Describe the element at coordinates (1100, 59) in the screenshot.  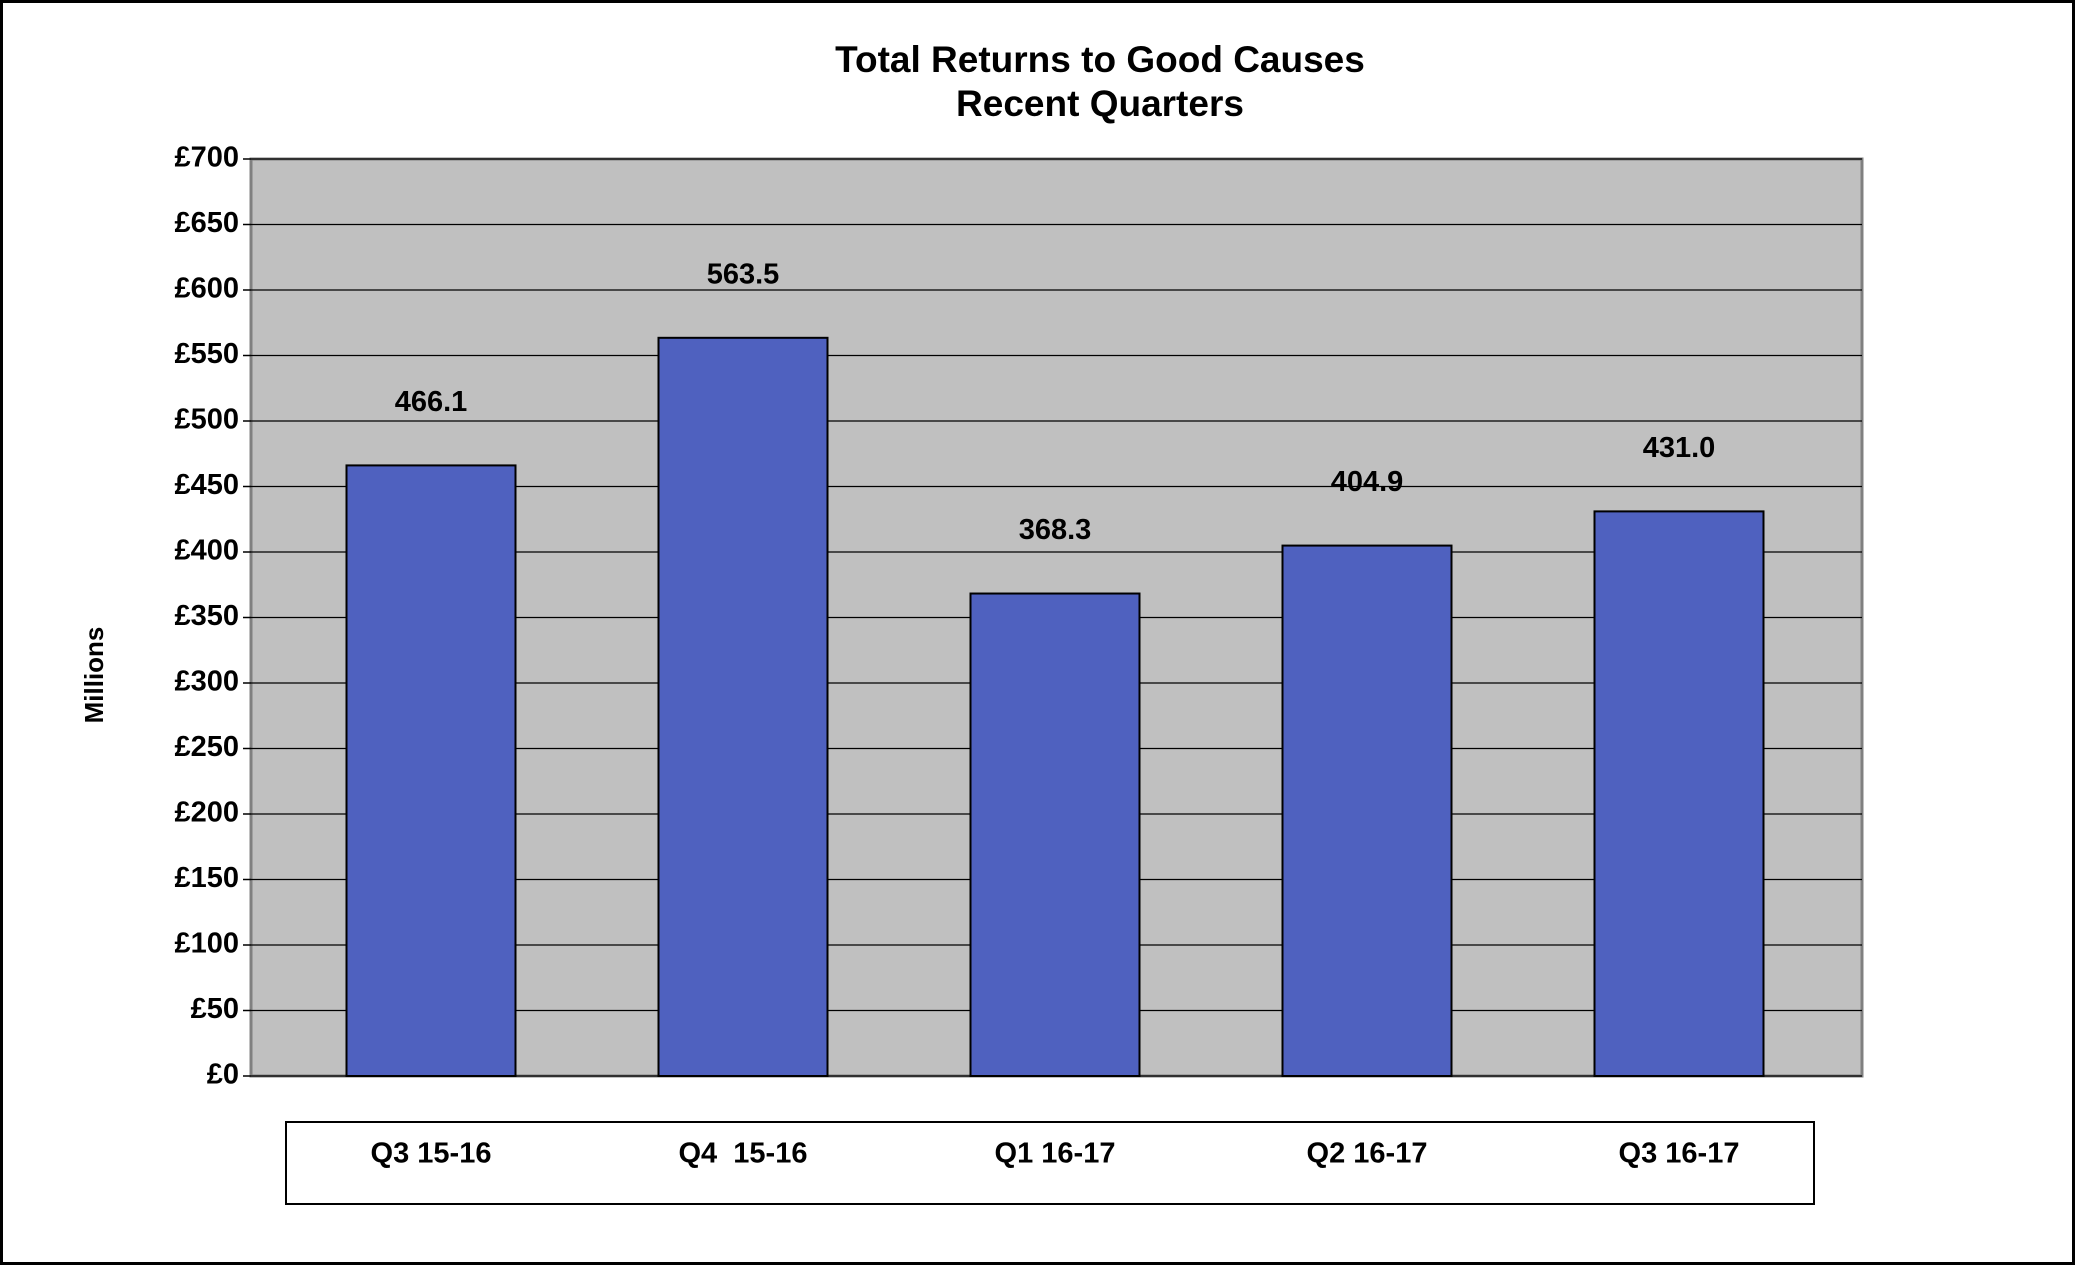
I see `chart-title: Total Returns to Good Causes` at that location.